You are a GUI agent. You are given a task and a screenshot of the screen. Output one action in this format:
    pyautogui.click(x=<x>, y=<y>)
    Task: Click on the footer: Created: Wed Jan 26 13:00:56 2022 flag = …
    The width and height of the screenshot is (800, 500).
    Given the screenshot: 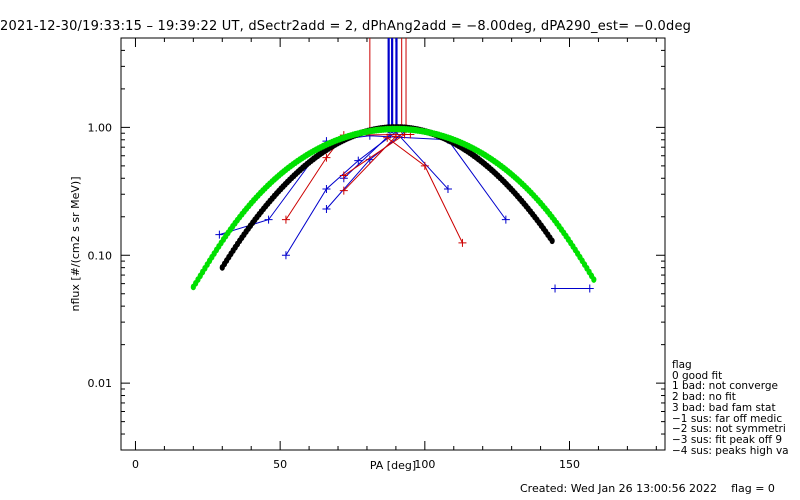 What is the action you would take?
    pyautogui.click(x=654, y=488)
    